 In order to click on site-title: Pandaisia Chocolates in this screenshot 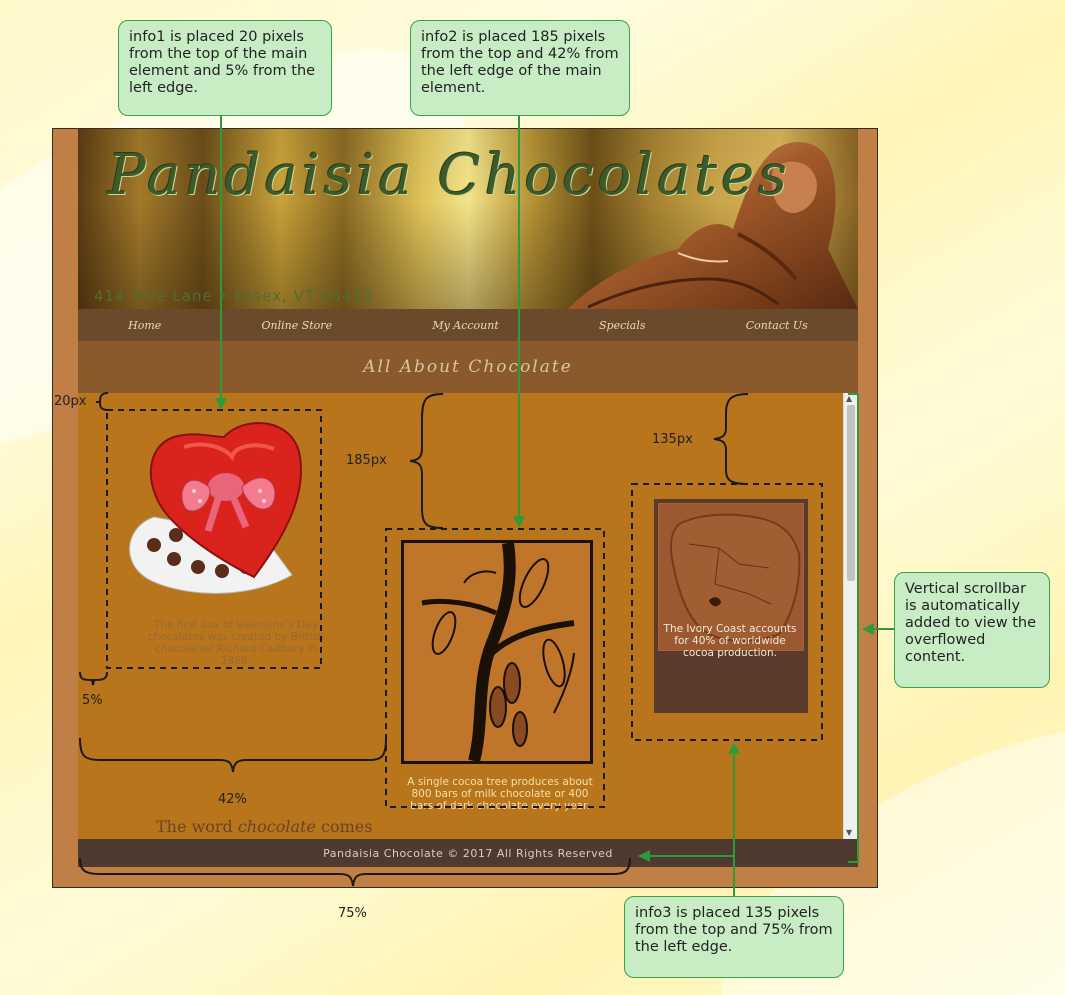, I will do `click(449, 175)`.